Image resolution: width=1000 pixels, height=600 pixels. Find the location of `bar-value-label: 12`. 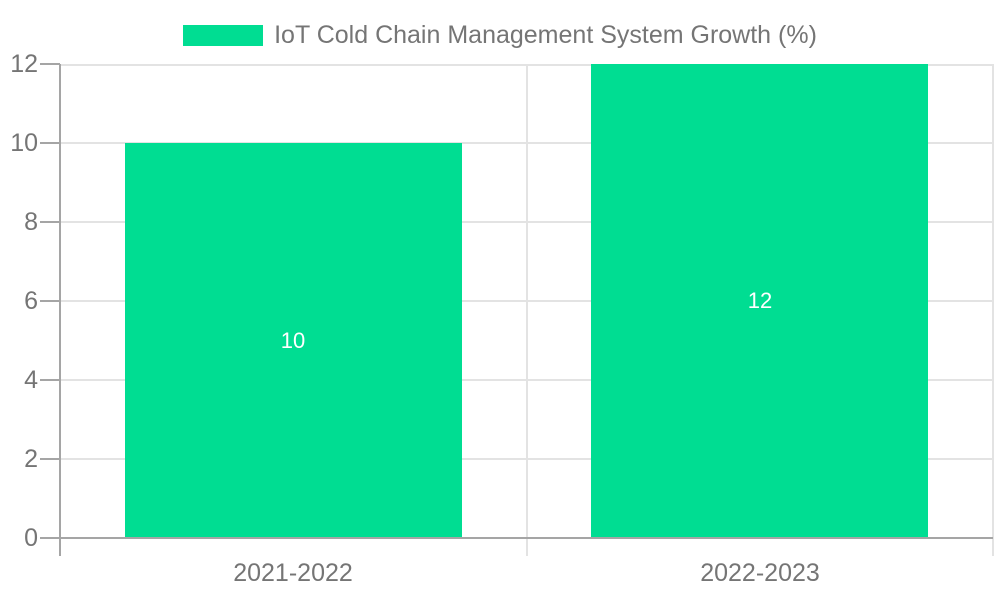

bar-value-label: 12 is located at coordinates (760, 300).